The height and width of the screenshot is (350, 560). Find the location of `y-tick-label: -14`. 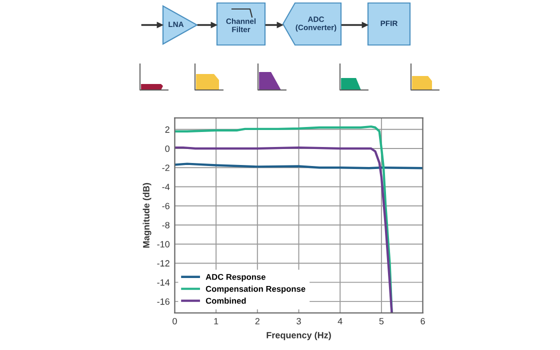

y-tick-label: -14 is located at coordinates (163, 282).